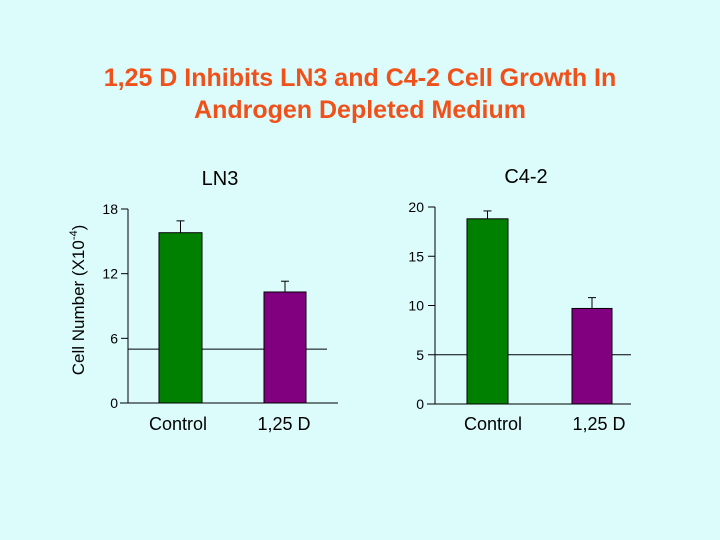  I want to click on title-line-2: Androgen Depleted Medium, so click(360, 110).